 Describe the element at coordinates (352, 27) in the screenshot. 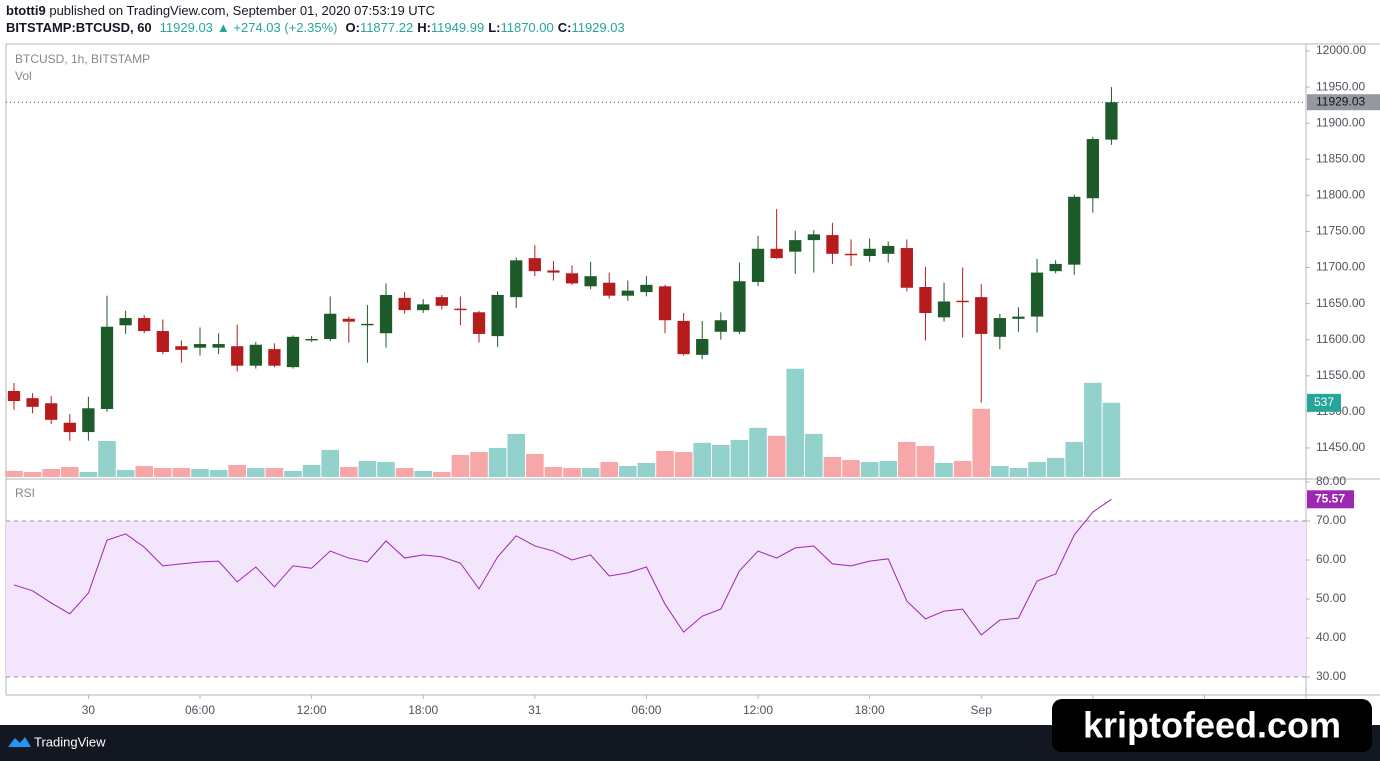

I see `ohlc-label: O:` at that location.